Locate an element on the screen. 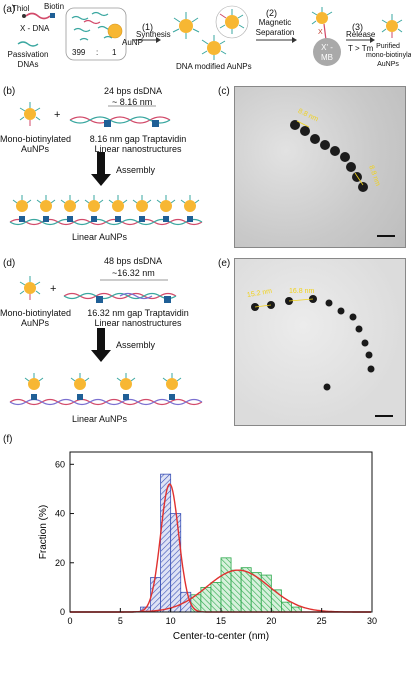 The image size is (411, 674). passivation-strand is located at coordinates (28, 44).